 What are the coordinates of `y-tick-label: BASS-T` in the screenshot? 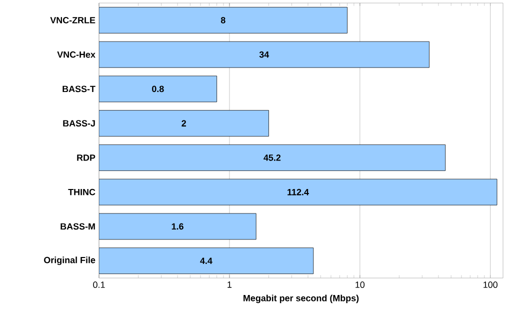 It's located at (79, 89).